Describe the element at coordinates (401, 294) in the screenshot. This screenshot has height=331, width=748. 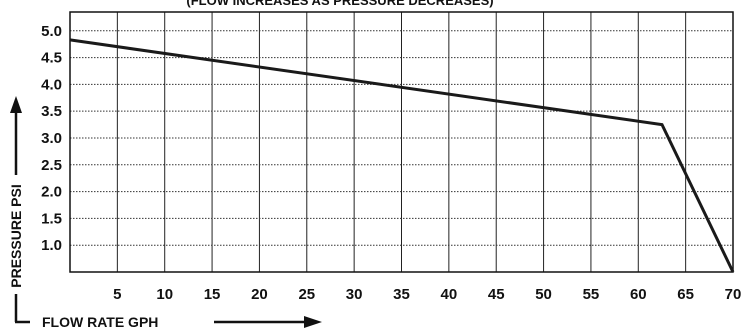
I see `x-tick-label: 35` at that location.